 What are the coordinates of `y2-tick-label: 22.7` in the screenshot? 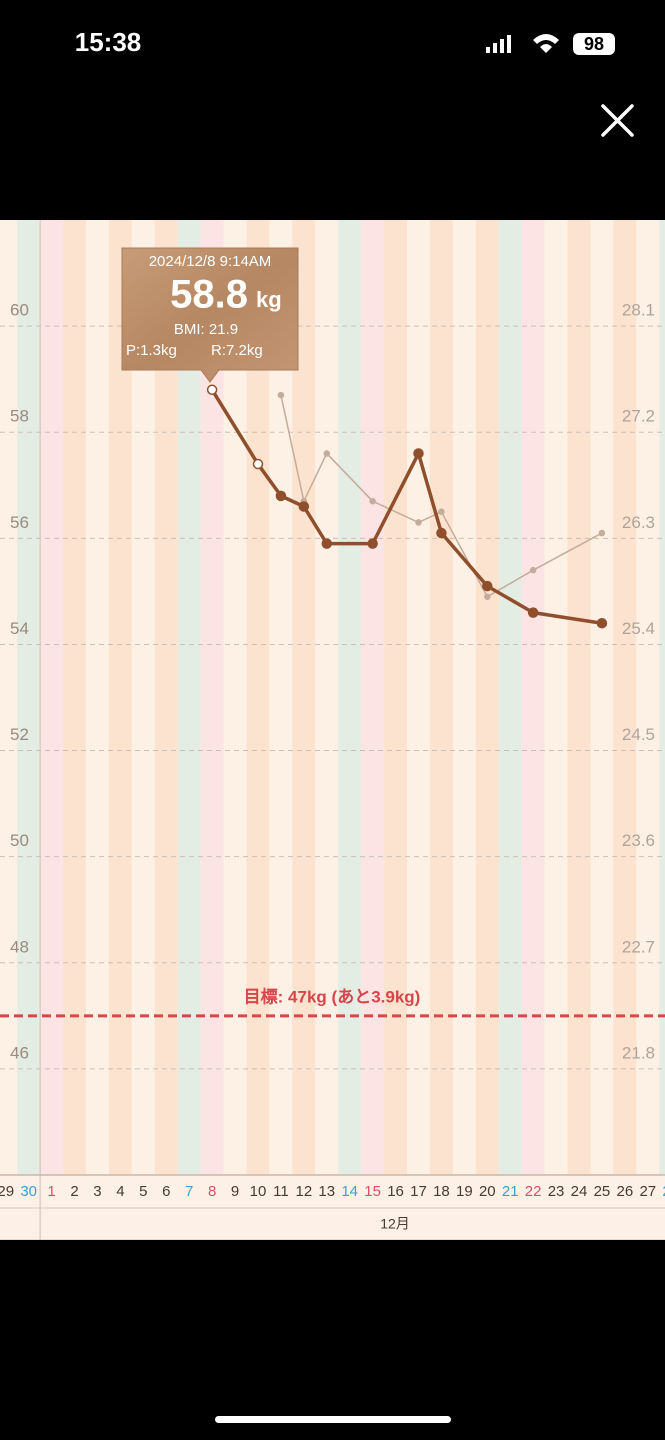 It's located at (638, 946).